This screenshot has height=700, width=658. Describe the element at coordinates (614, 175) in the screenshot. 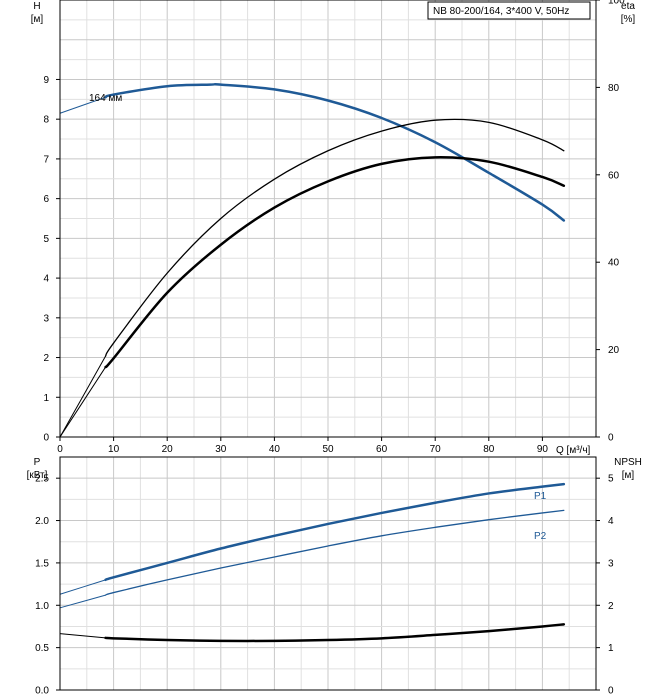

I see `right-tick-label: 60` at that location.